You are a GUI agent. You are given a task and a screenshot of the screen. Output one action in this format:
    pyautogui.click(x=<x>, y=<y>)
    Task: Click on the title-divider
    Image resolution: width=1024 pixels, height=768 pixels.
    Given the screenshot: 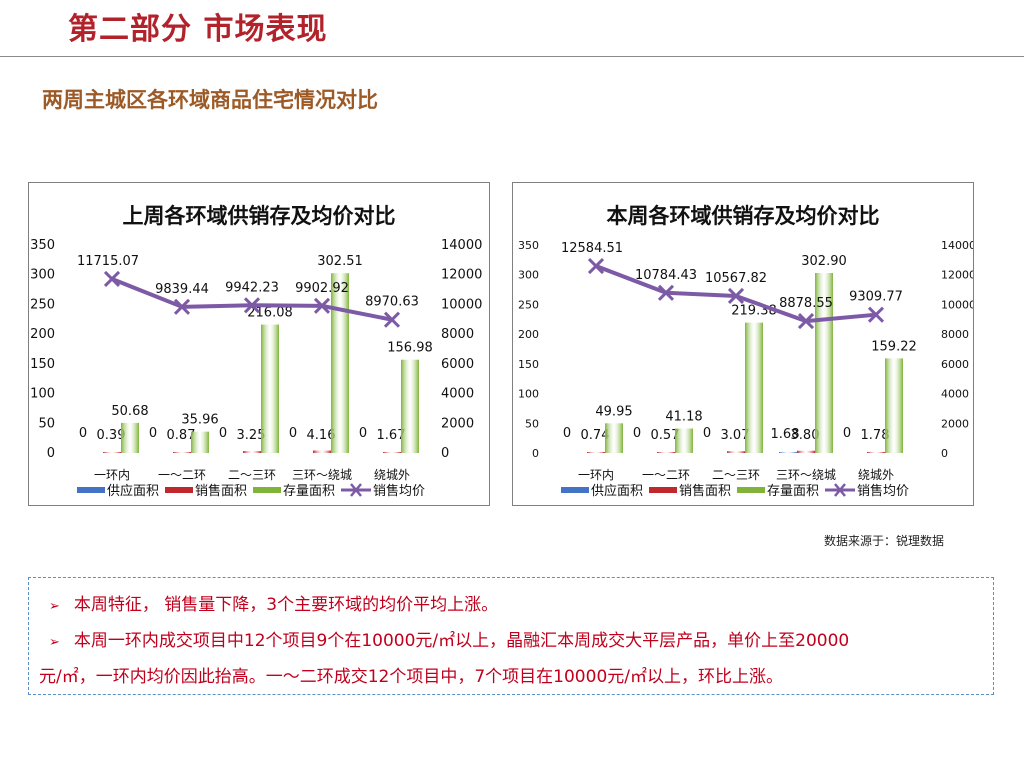 What is the action you would take?
    pyautogui.click(x=512, y=56)
    